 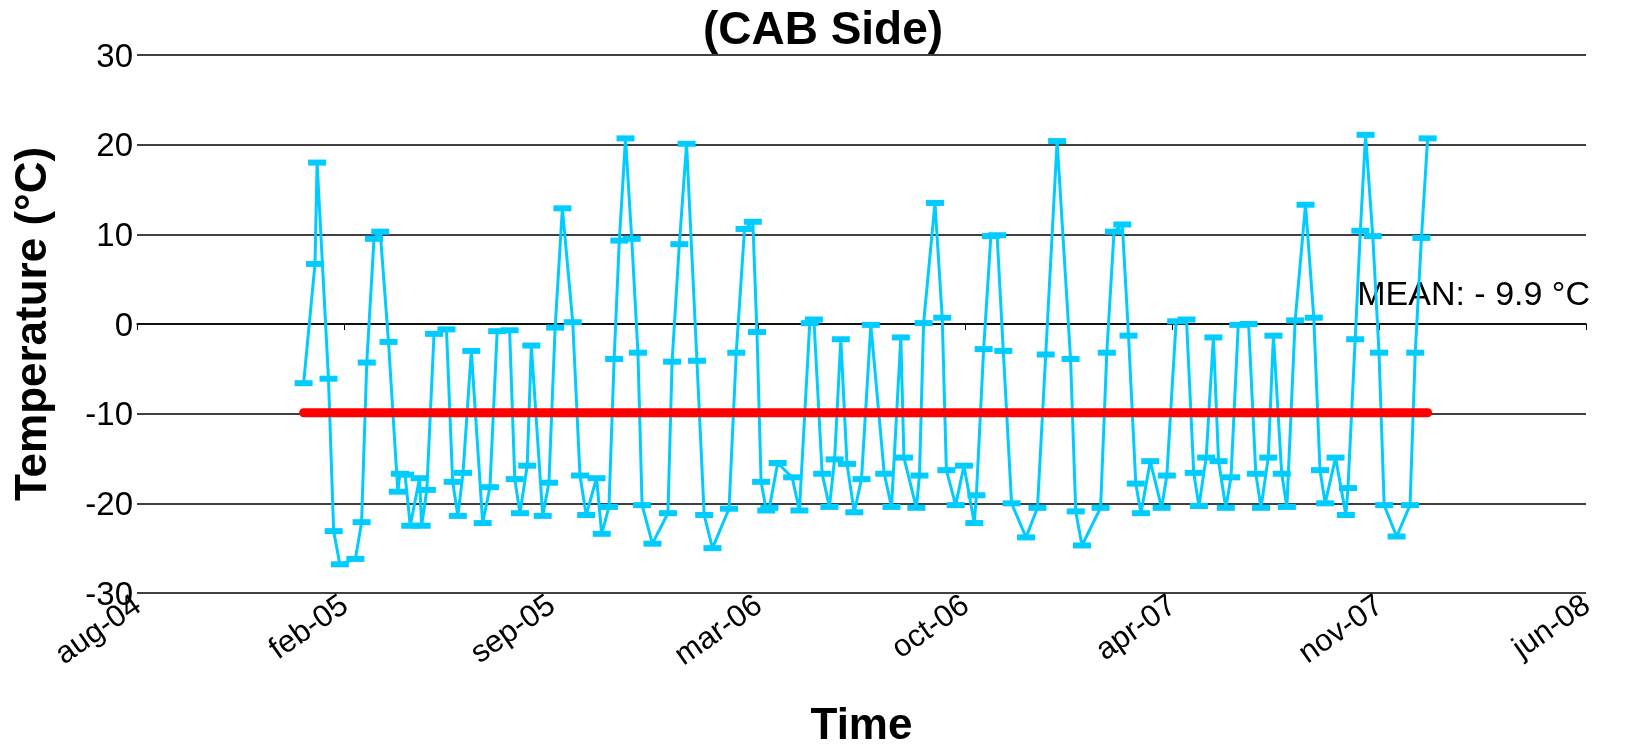 I want to click on x-axis-title: Time, so click(x=861, y=723).